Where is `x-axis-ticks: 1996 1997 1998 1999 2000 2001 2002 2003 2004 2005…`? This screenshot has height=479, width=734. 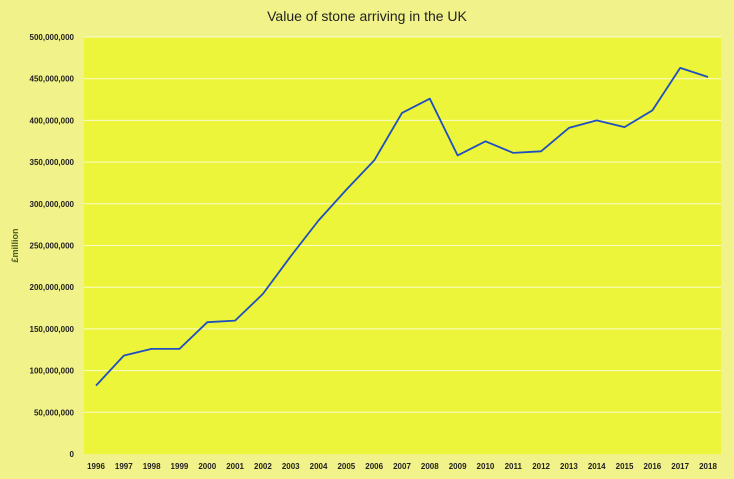
x-axis-ticks: 1996 1997 1998 1999 2000 2001 2002 2003 2004 2005… is located at coordinates (402, 466).